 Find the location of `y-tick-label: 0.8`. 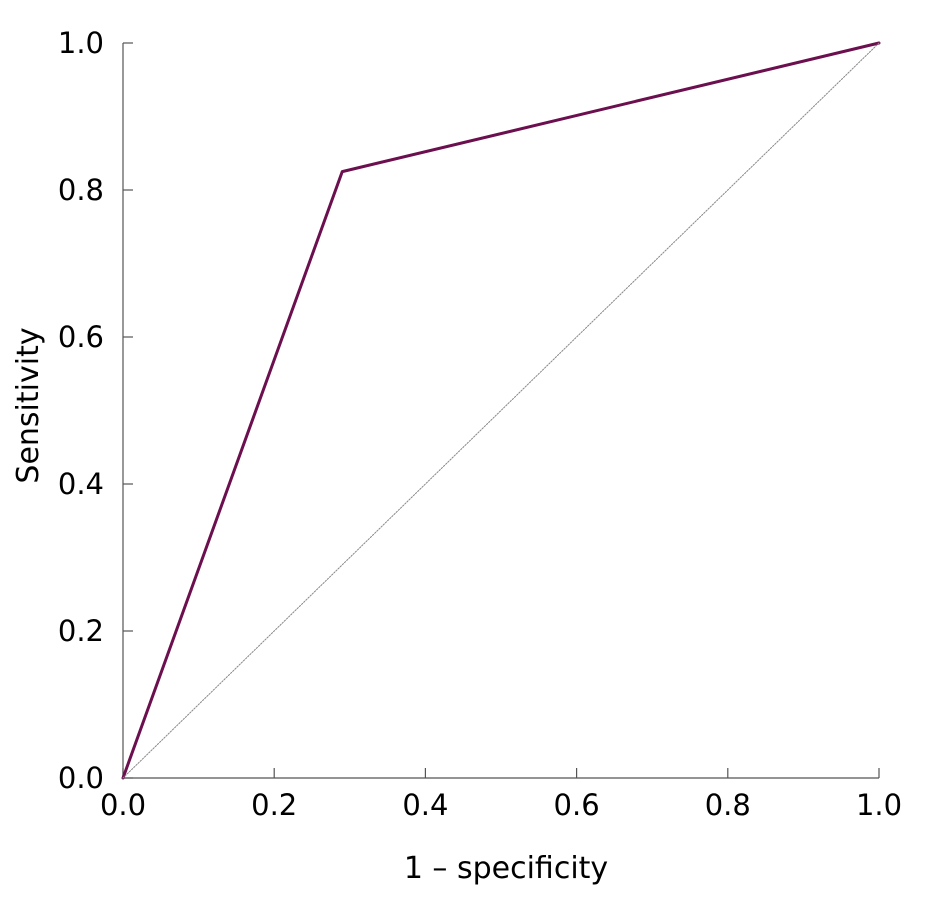

y-tick-label: 0.8 is located at coordinates (81, 190).